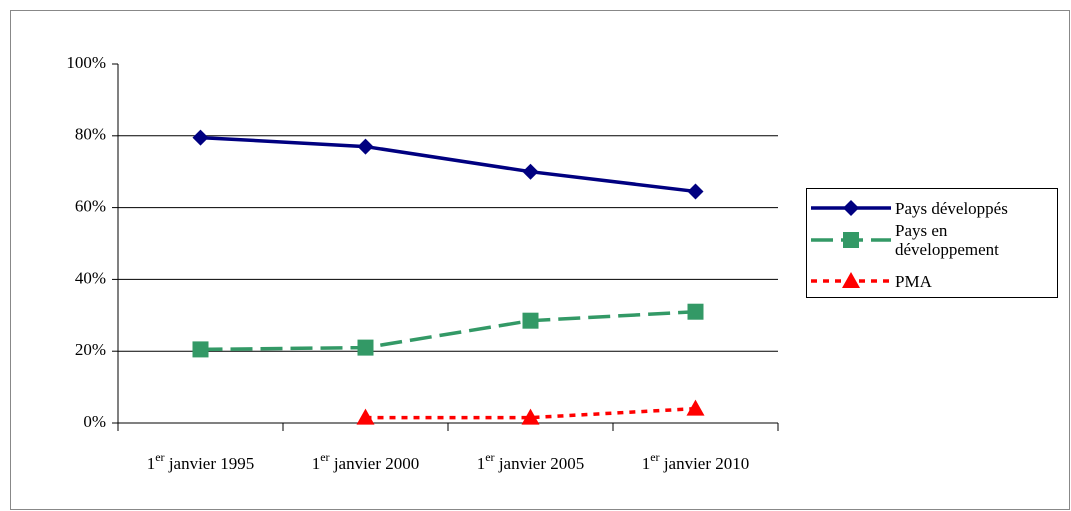 The image size is (1071, 511). Describe the element at coordinates (90, 349) in the screenshot. I see `y-tick-label: 20%` at that location.